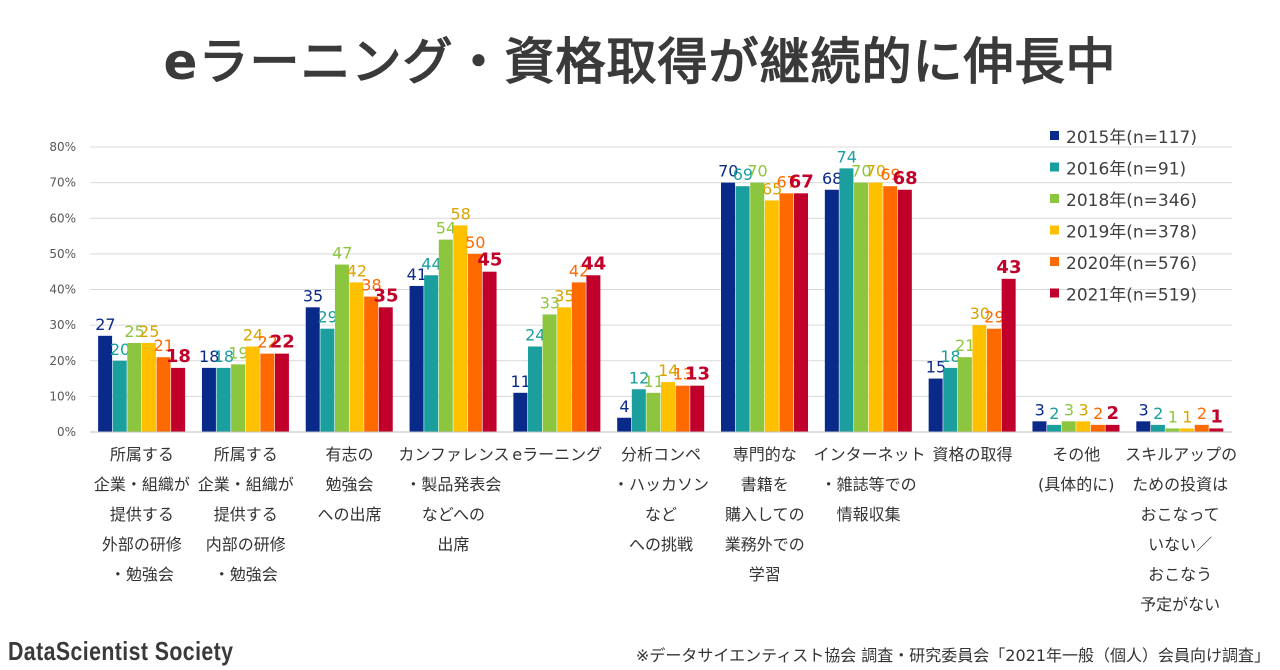 Image resolution: width=1280 pixels, height=670 pixels. I want to click on category-label-line: 専門的な, so click(764, 454).